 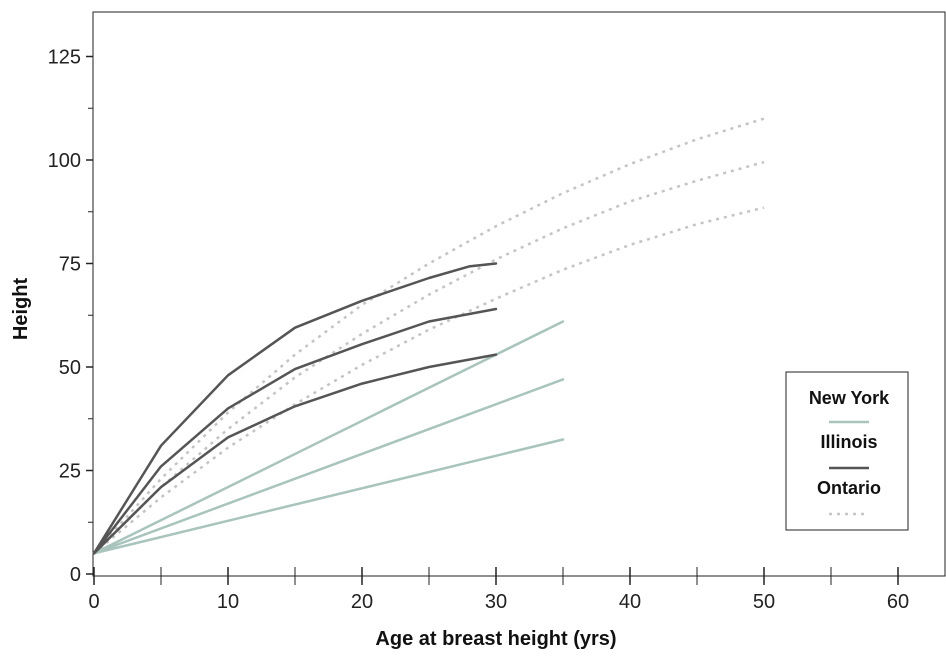 What do you see at coordinates (70, 368) in the screenshot?
I see `y-tick-label-2: 50` at bounding box center [70, 368].